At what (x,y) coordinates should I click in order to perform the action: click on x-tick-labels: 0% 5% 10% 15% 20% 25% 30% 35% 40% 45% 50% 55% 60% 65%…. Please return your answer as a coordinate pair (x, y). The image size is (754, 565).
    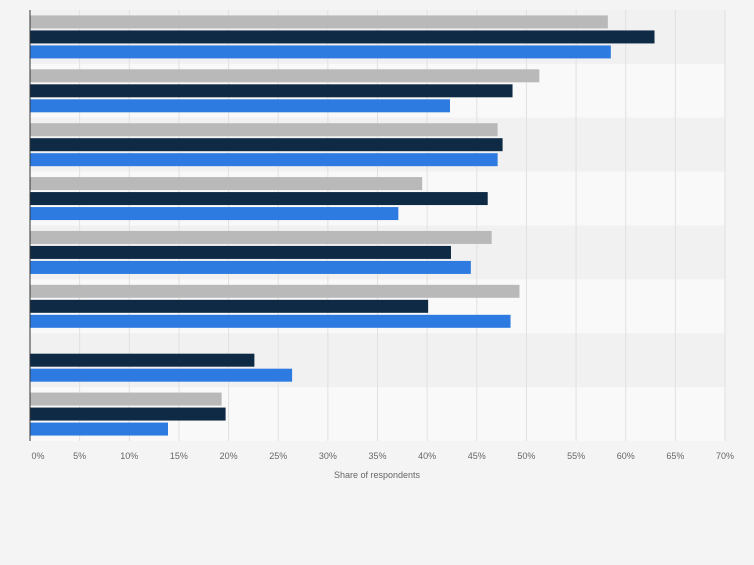
    Looking at the image, I should click on (382, 456).